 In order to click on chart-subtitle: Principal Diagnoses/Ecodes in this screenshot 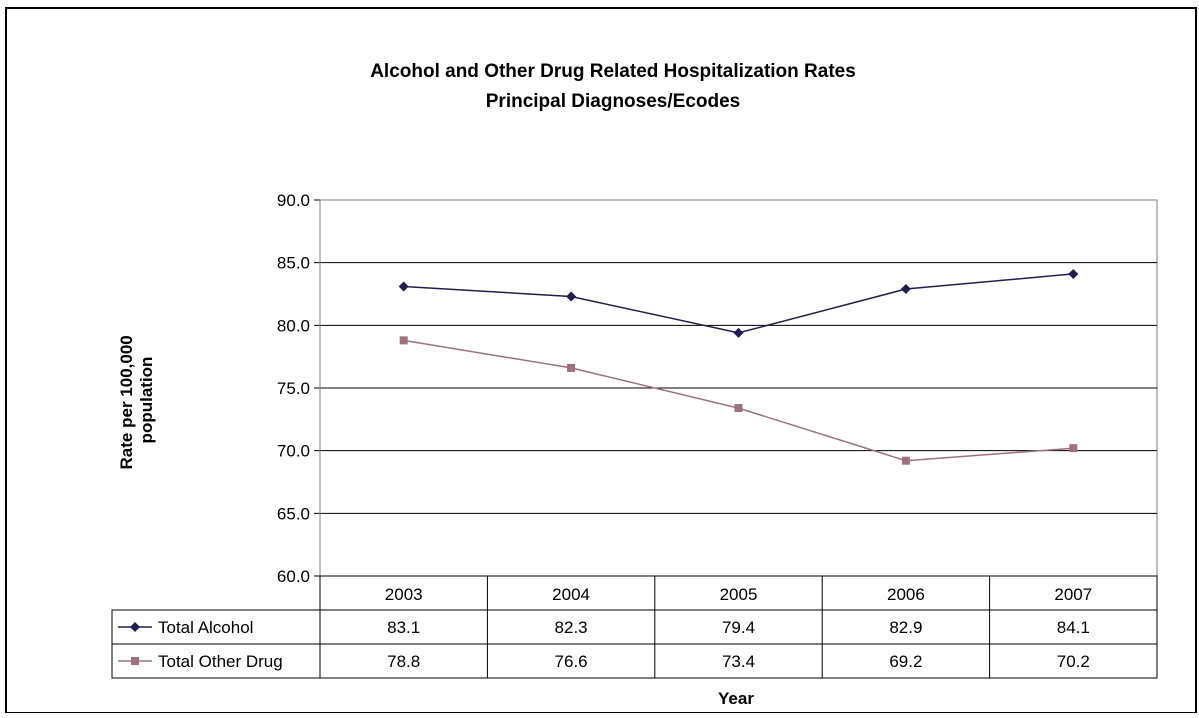, I will do `click(613, 101)`.